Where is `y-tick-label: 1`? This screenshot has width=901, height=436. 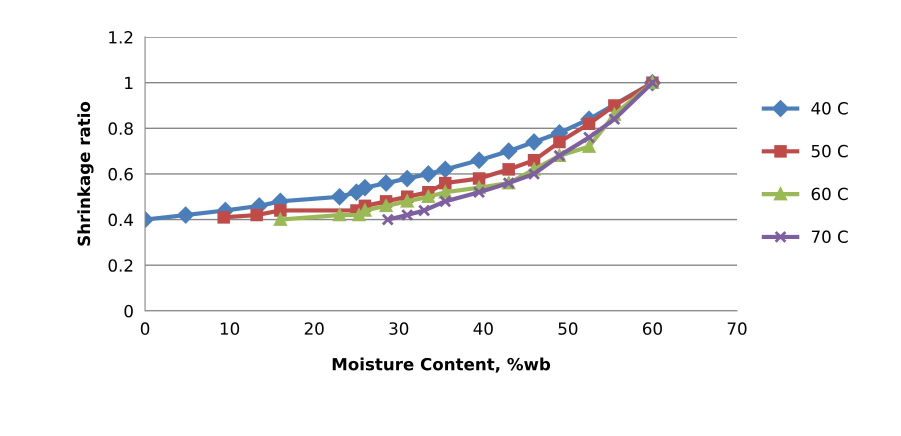 y-tick-label: 1 is located at coordinates (128, 83).